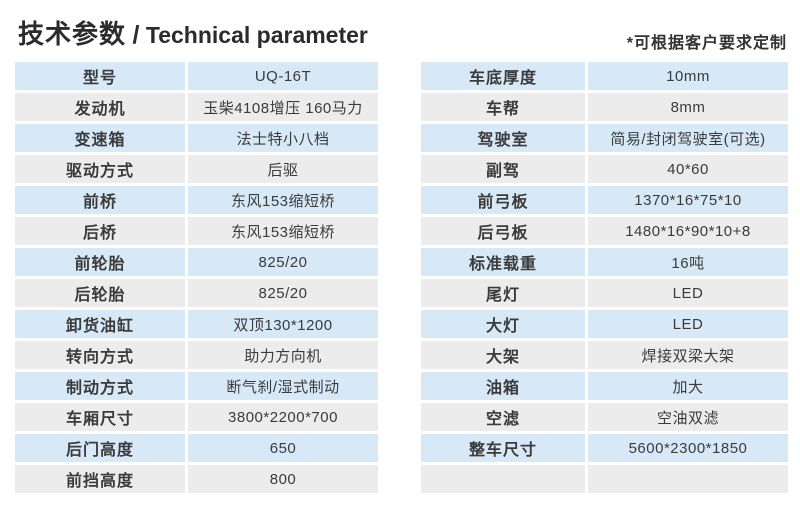 The image size is (800, 523). I want to click on table-row: 驾驶室 简易/封闭驾驶室(可选), so click(604, 138).